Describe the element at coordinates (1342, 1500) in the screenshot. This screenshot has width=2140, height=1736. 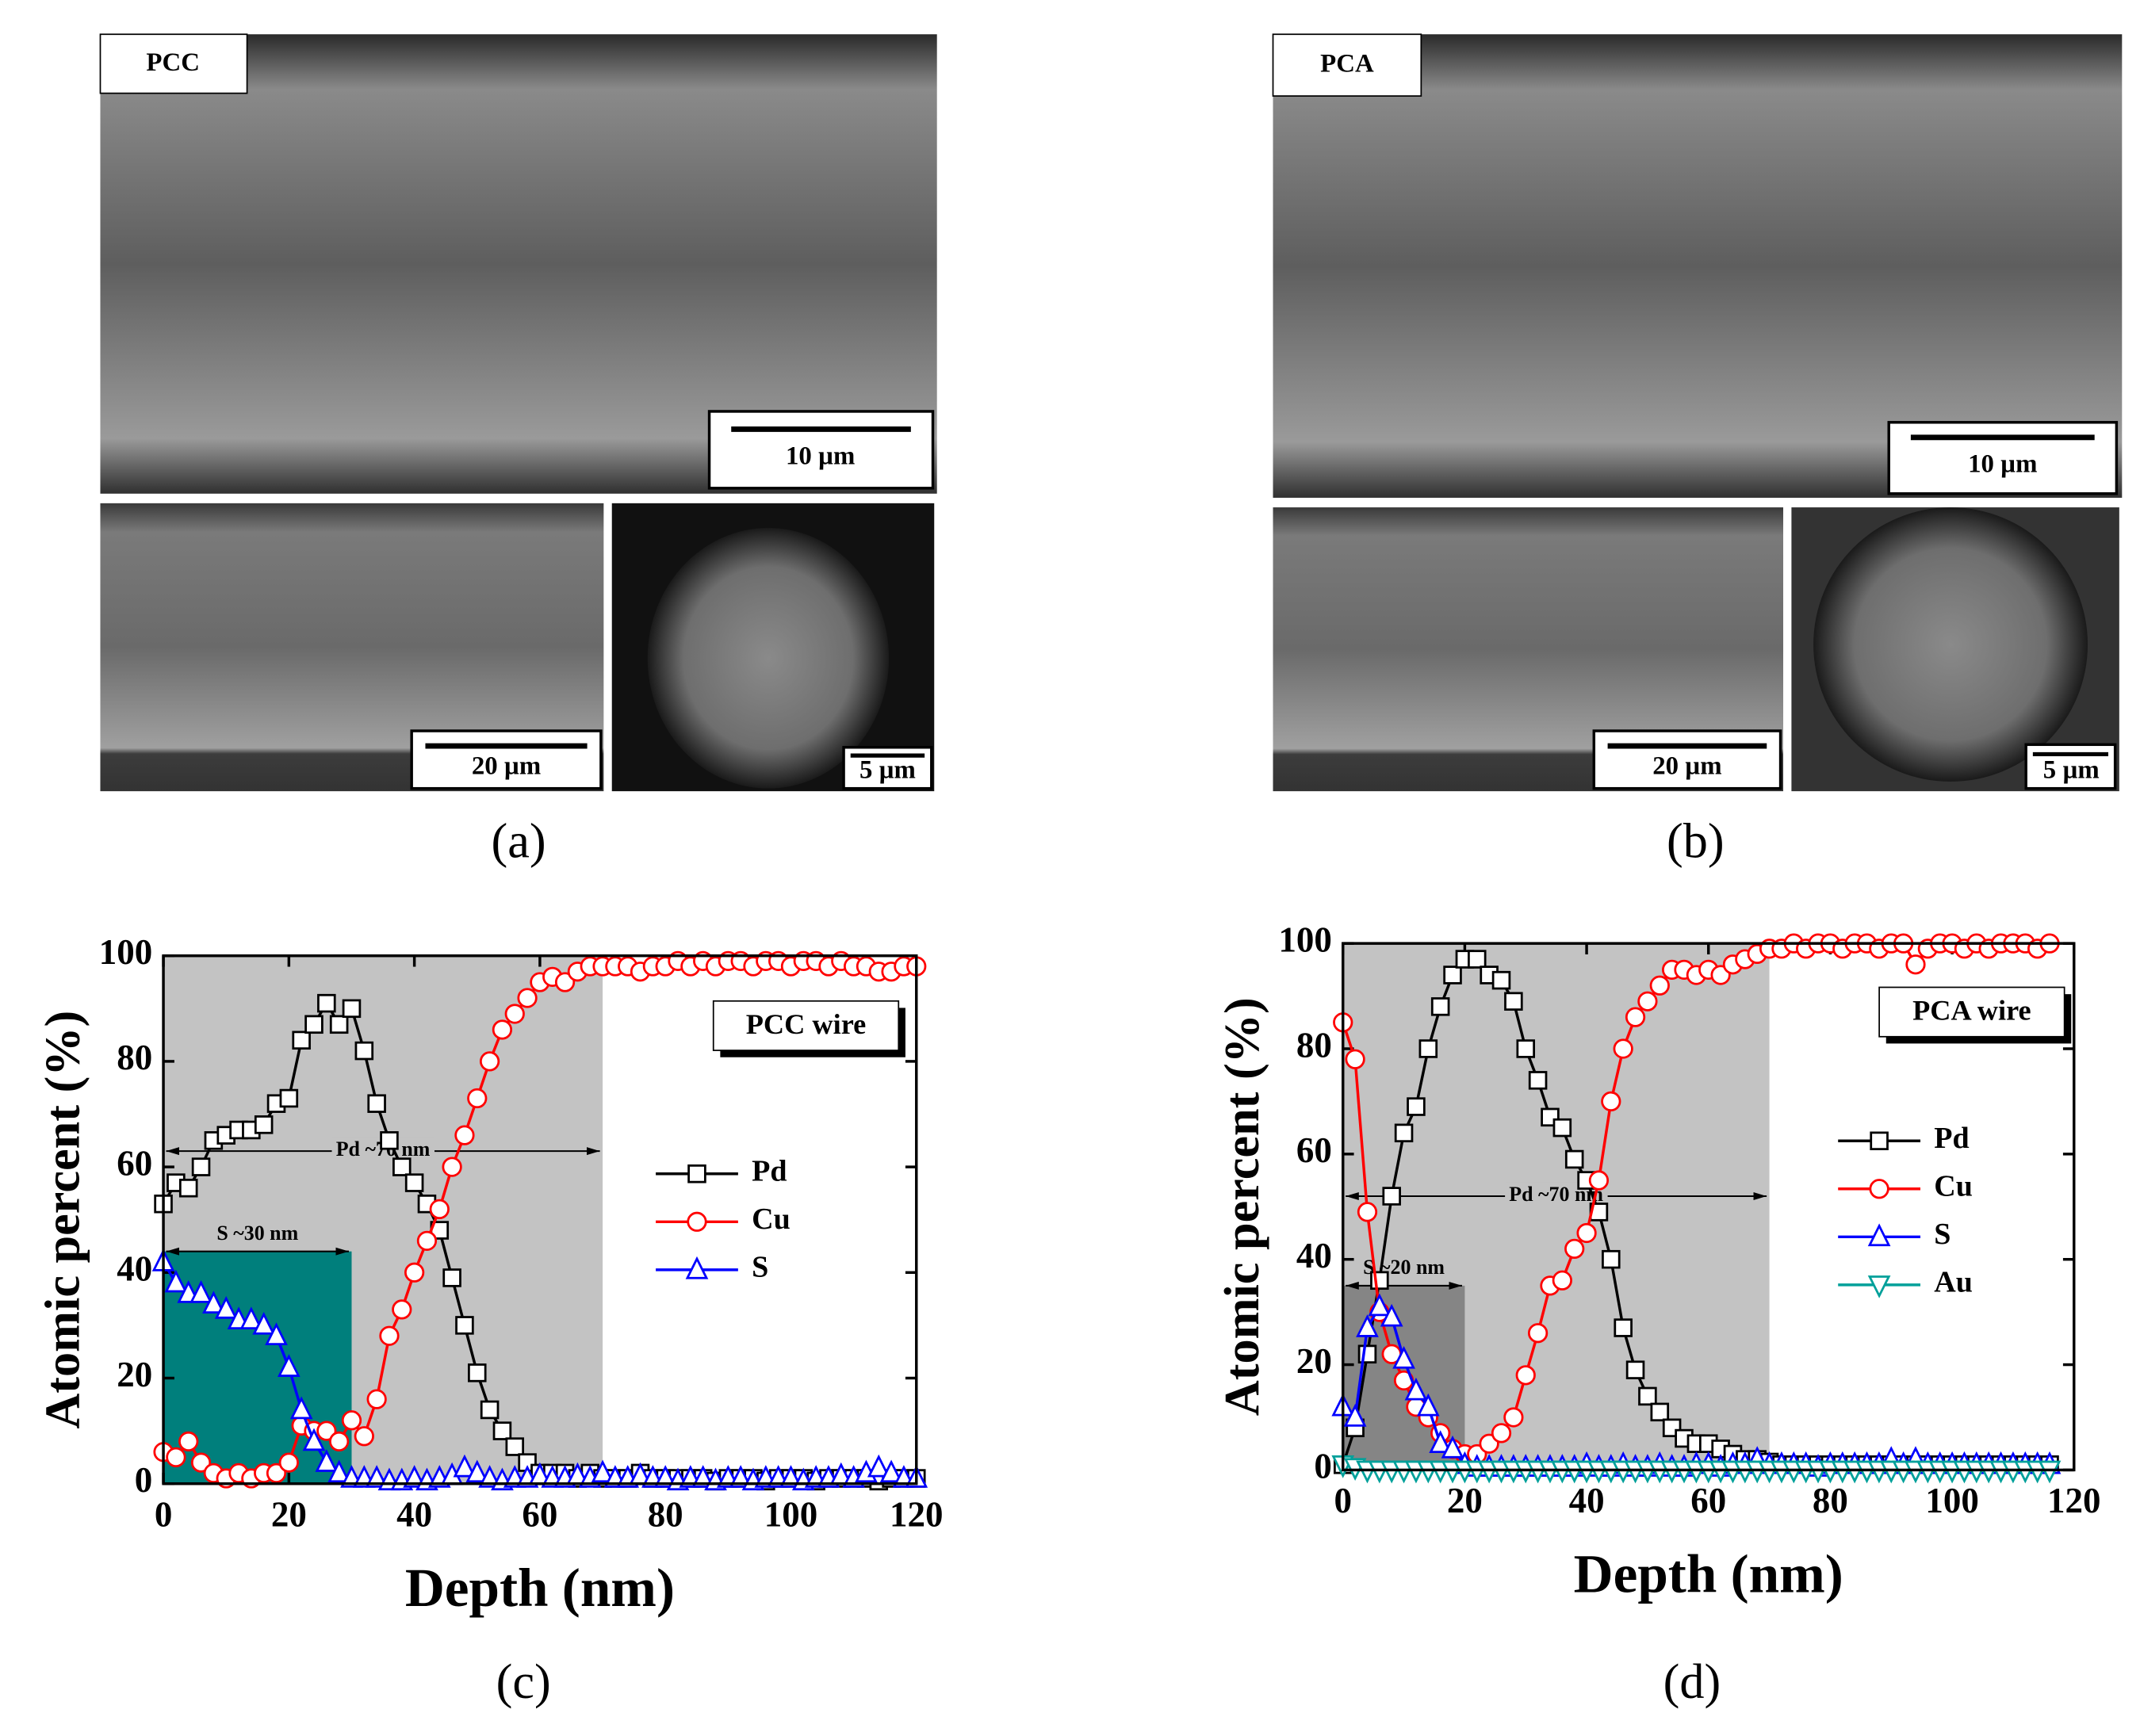
I see `x-tick-label: 0` at that location.